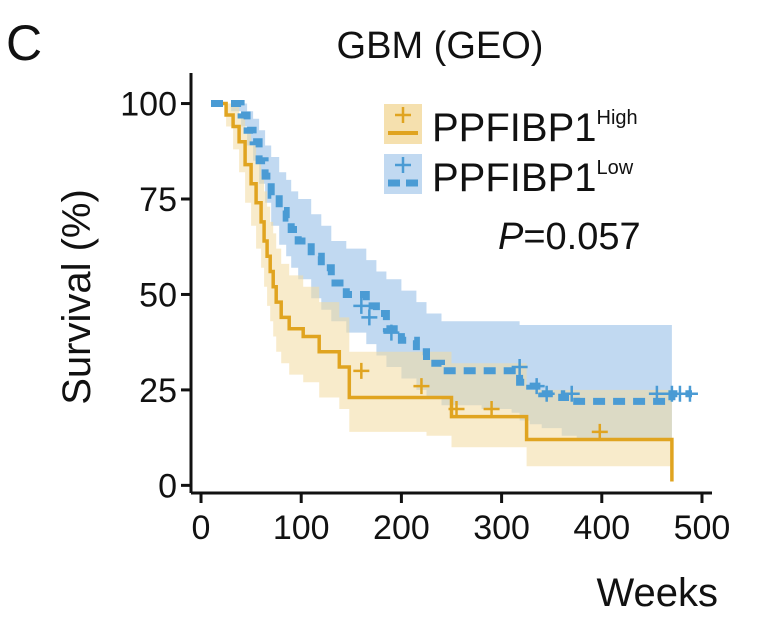 The height and width of the screenshot is (627, 757). I want to click on y-tick-label: 0, so click(167, 486).